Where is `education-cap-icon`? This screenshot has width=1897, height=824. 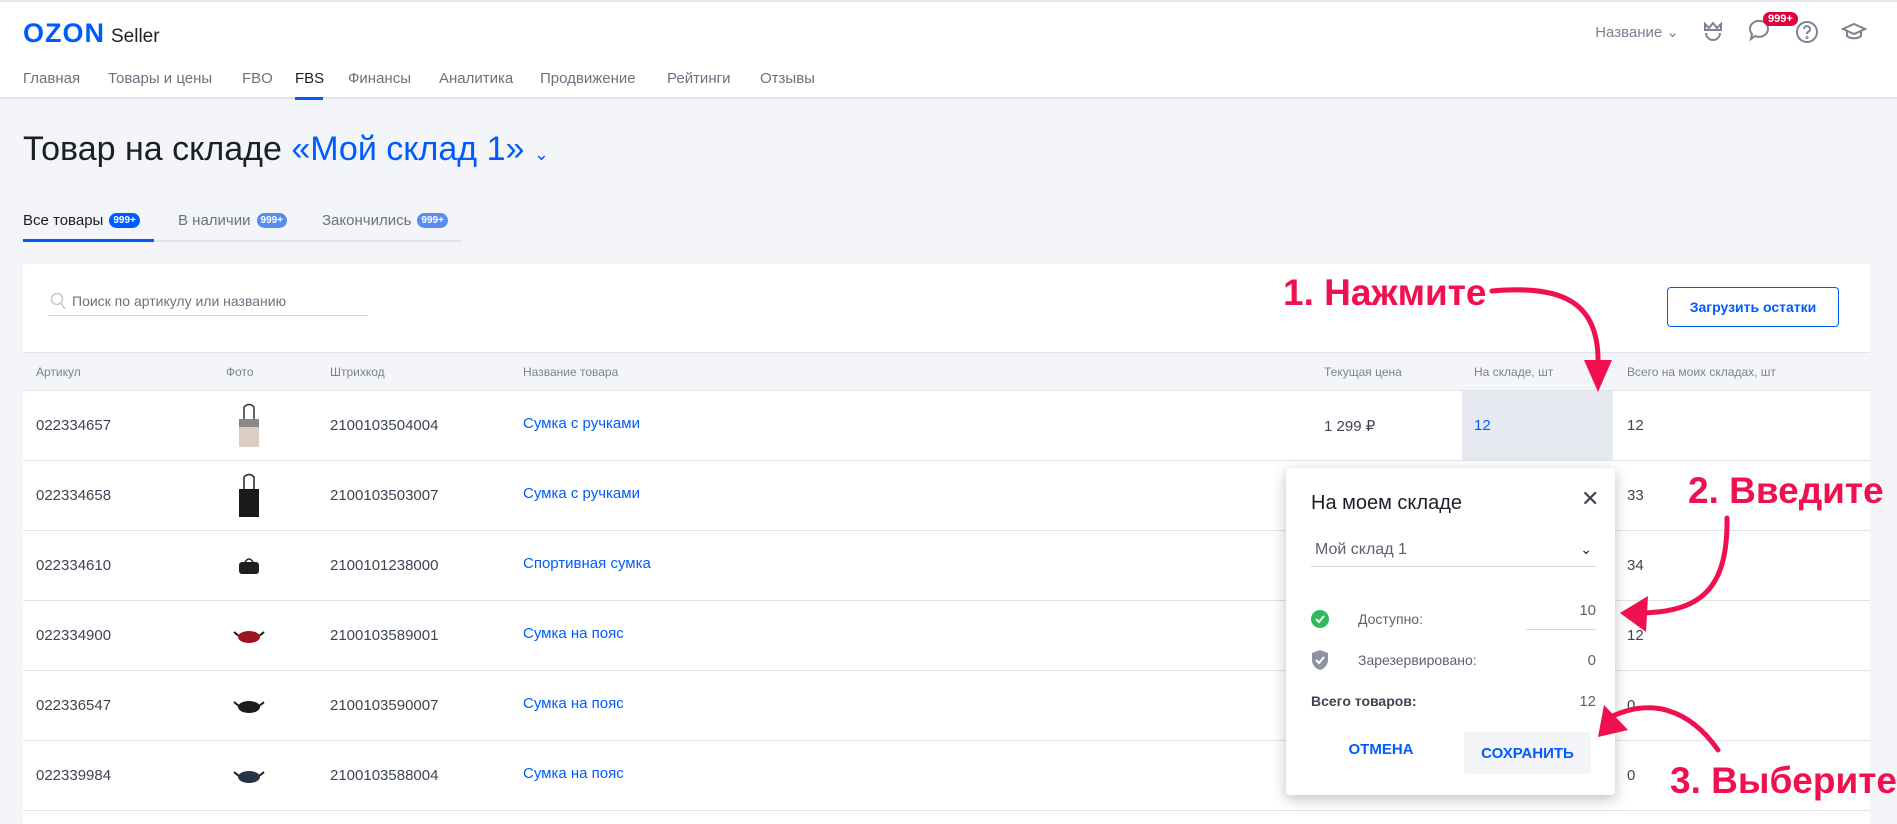 education-cap-icon is located at coordinates (1854, 32).